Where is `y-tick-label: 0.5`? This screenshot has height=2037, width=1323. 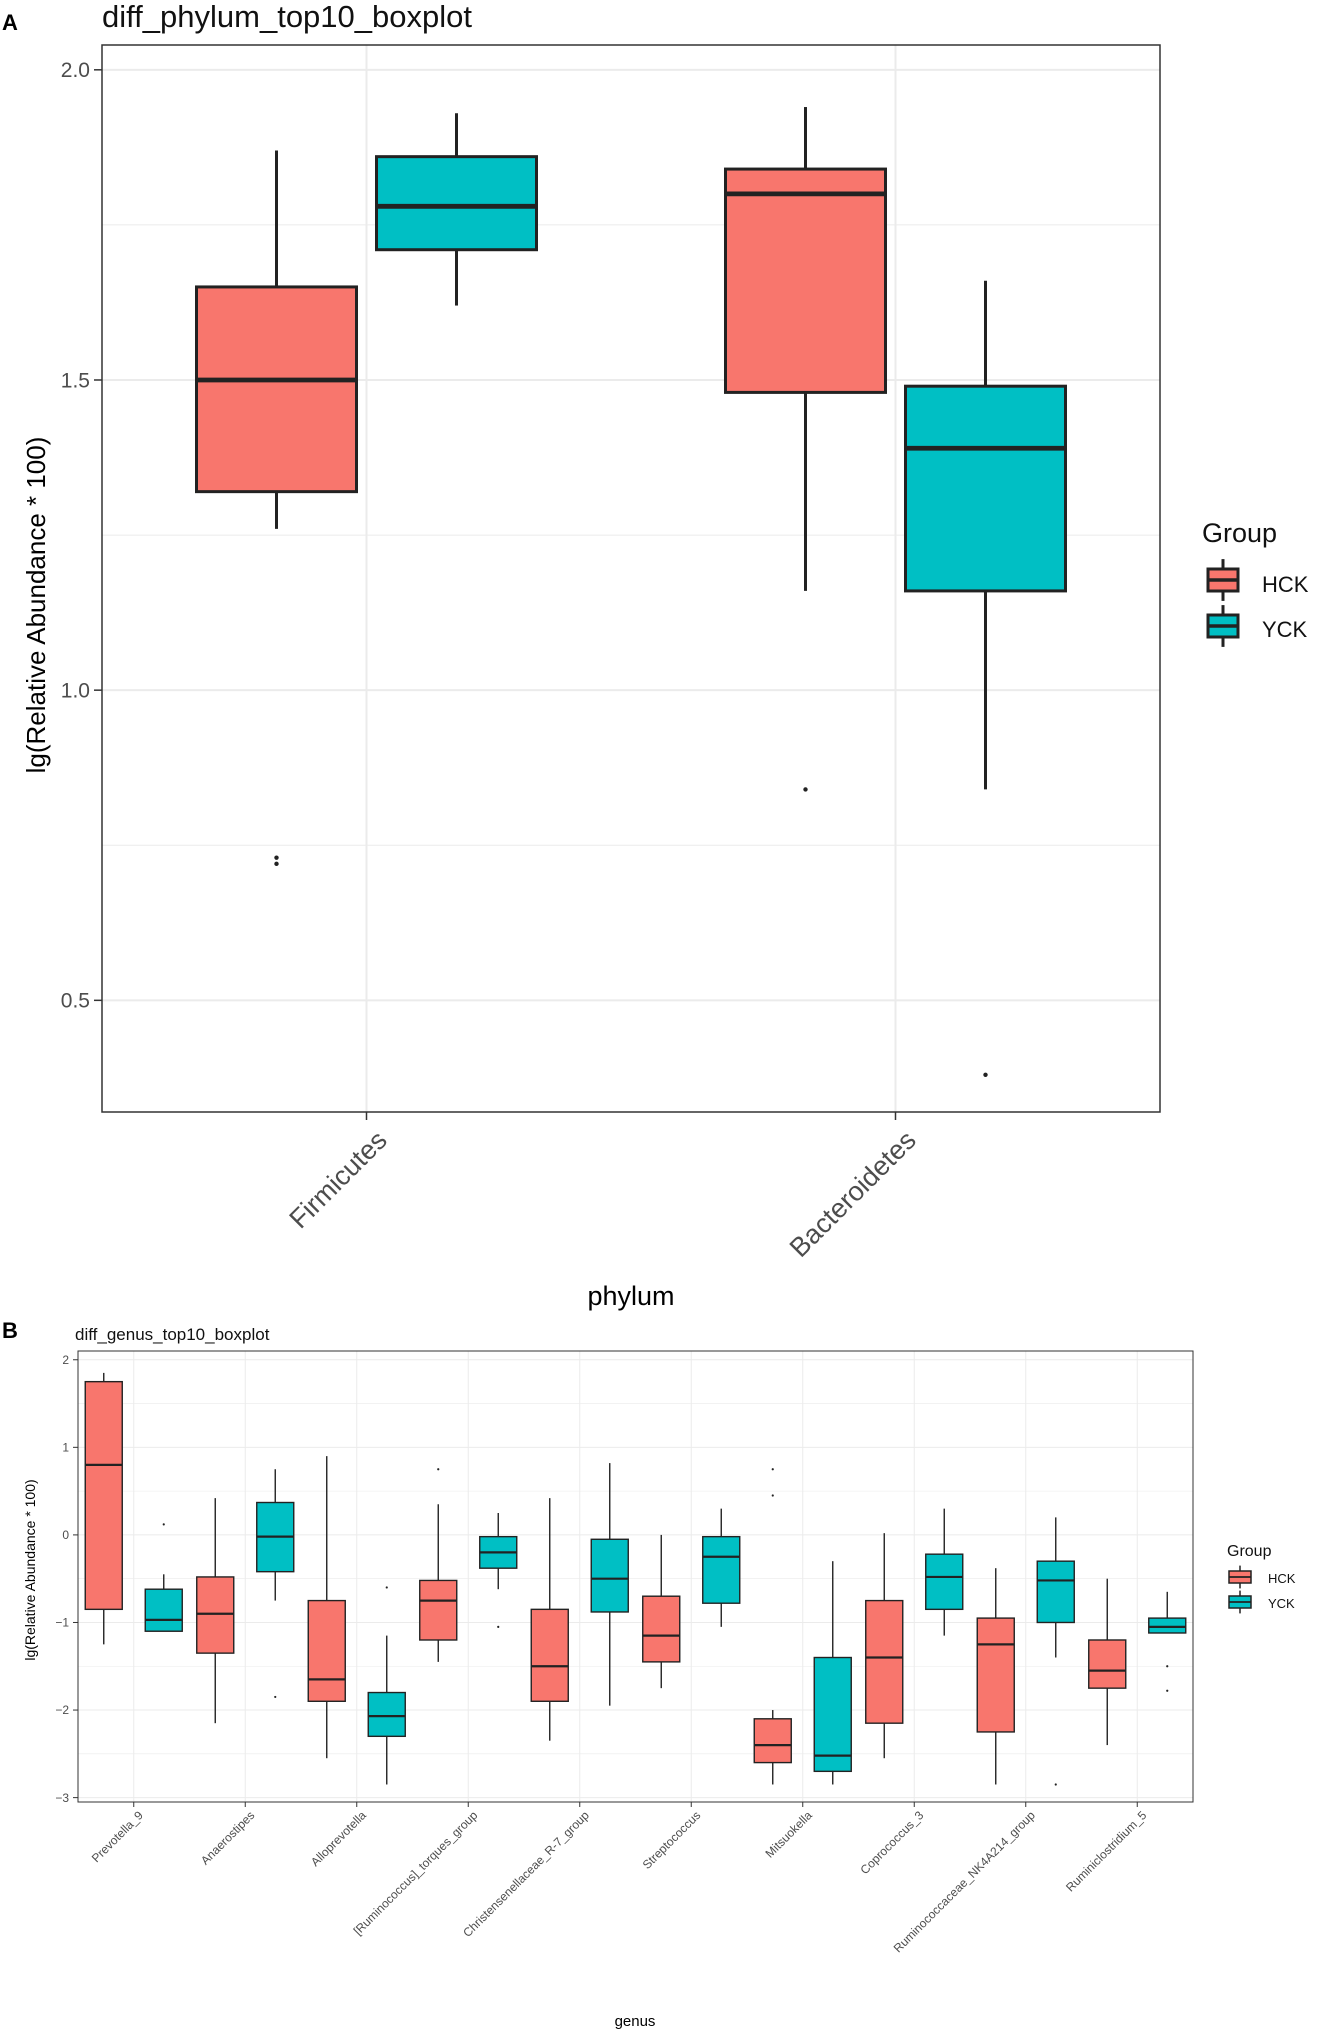 y-tick-label: 0.5 is located at coordinates (75, 1001).